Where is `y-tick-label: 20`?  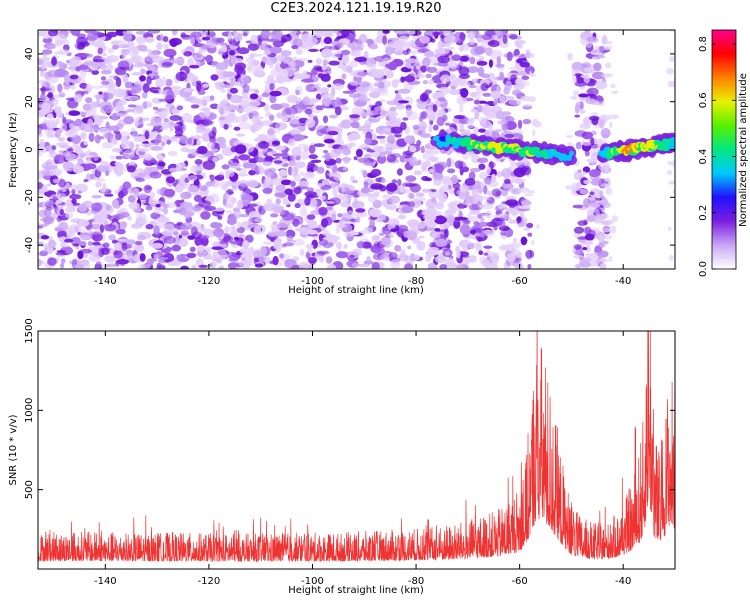 y-tick-label: 20 is located at coordinates (29, 101).